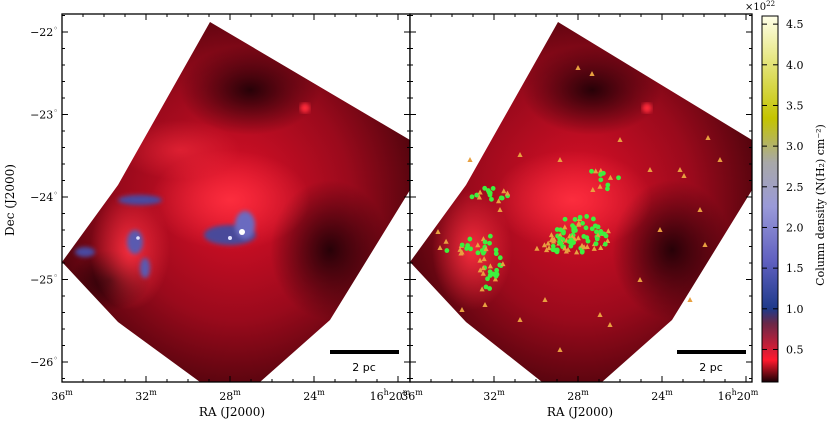  I want to click on dec-tick-labels: −22◦ −23◦ −24◦ −25◦ −26◦, so click(44, 196).